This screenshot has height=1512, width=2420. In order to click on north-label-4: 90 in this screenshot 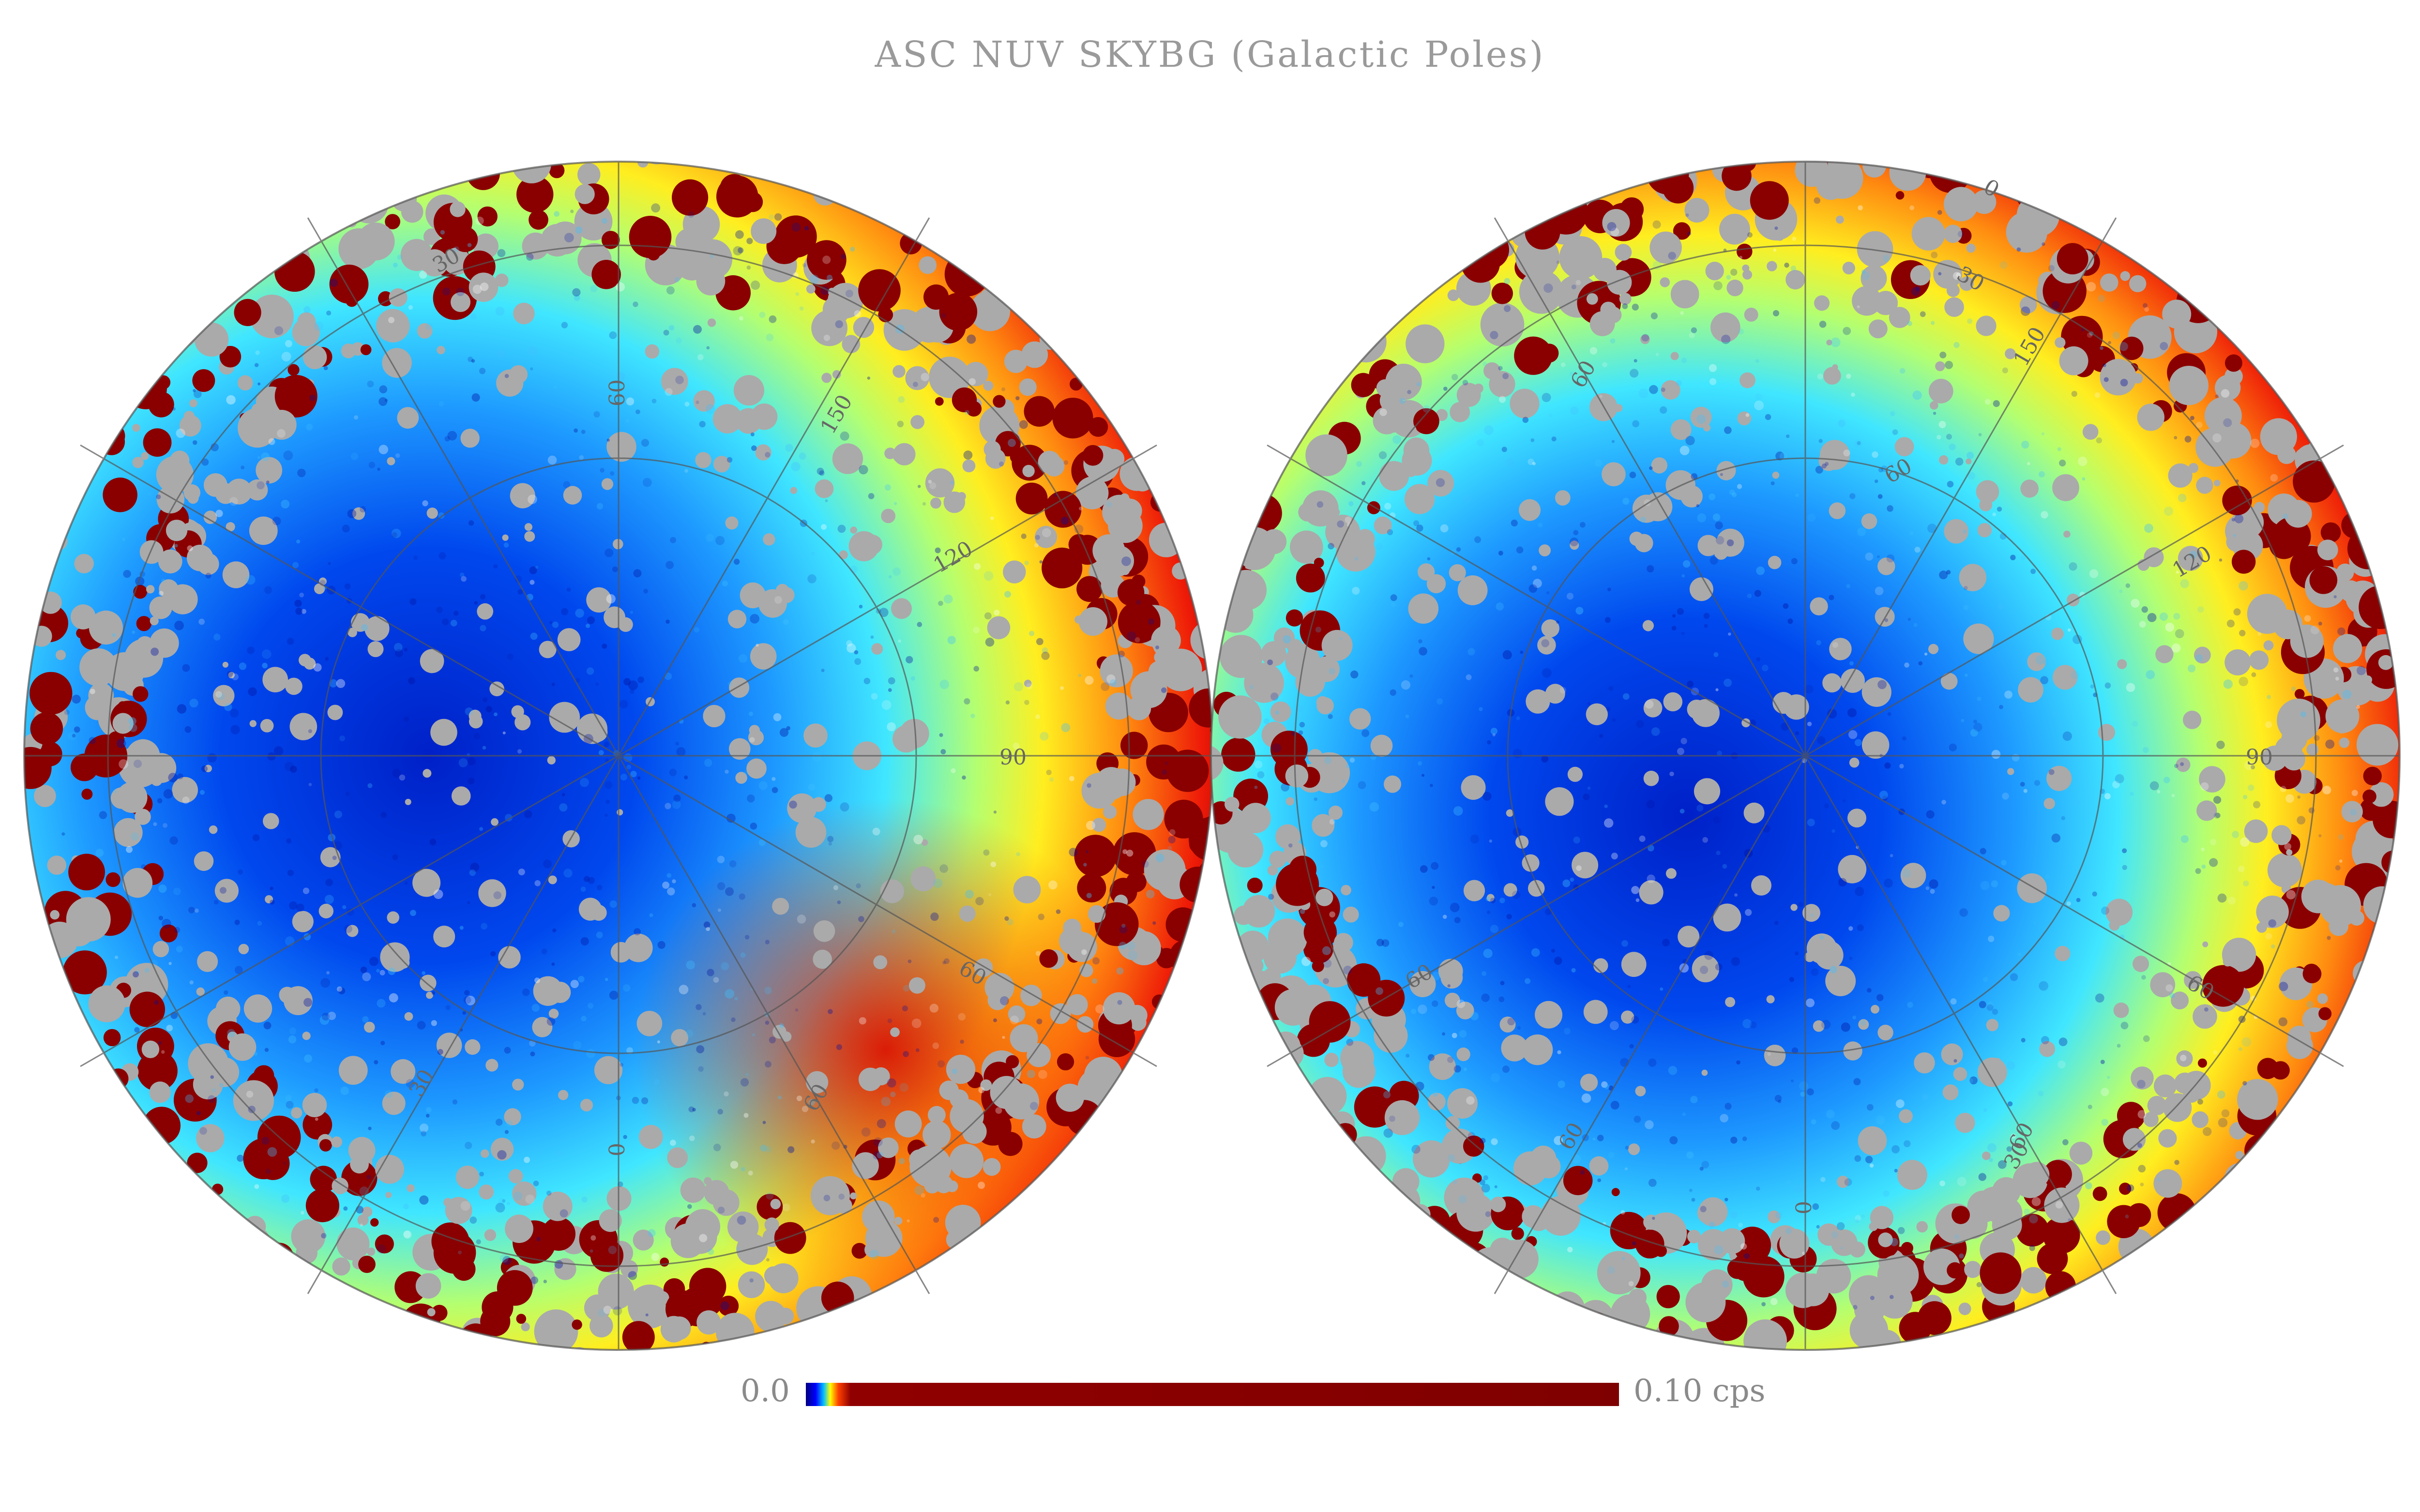, I will do `click(1013, 757)`.